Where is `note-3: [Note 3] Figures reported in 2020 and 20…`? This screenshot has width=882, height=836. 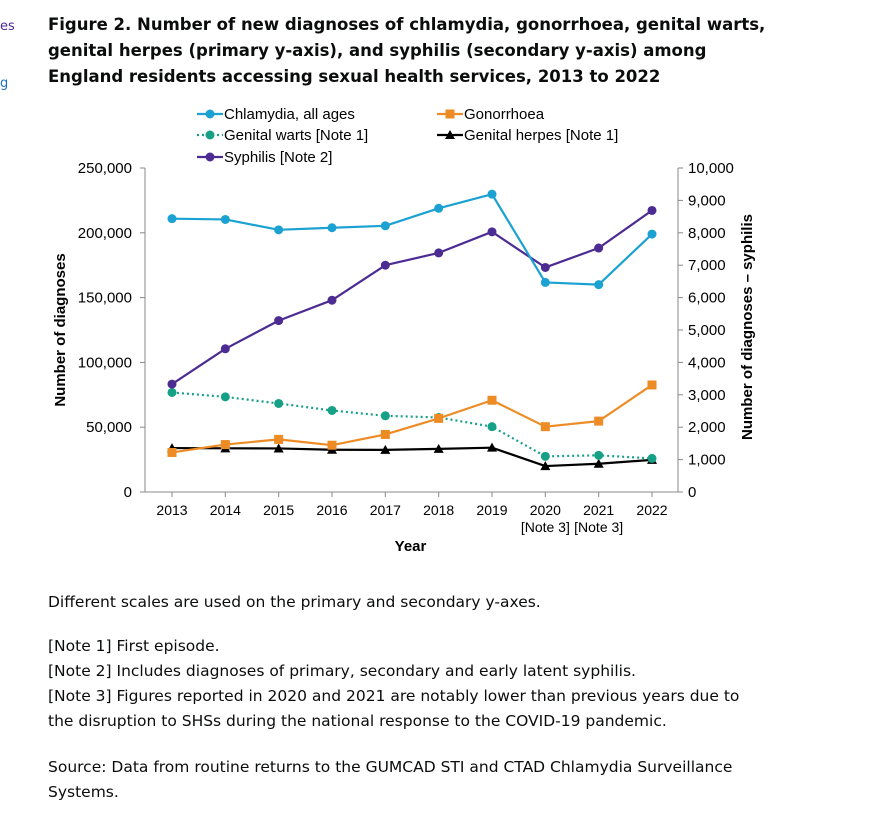
note-3: [Note 3] Figures reported in 2020 and 20… is located at coordinates (394, 708).